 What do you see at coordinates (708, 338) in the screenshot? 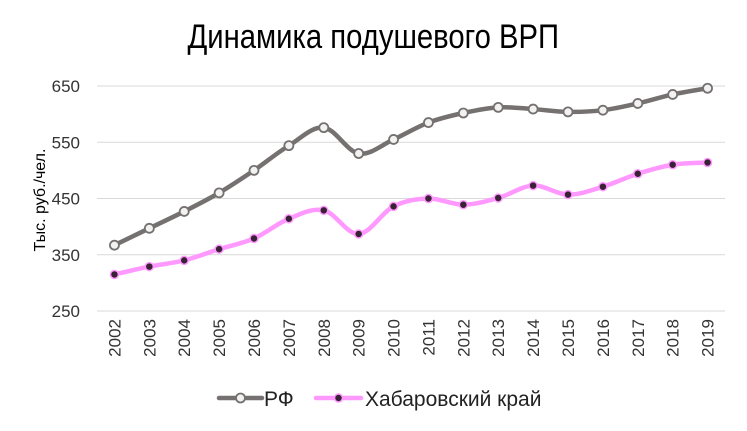
I see `x-tick-label: 2019` at bounding box center [708, 338].